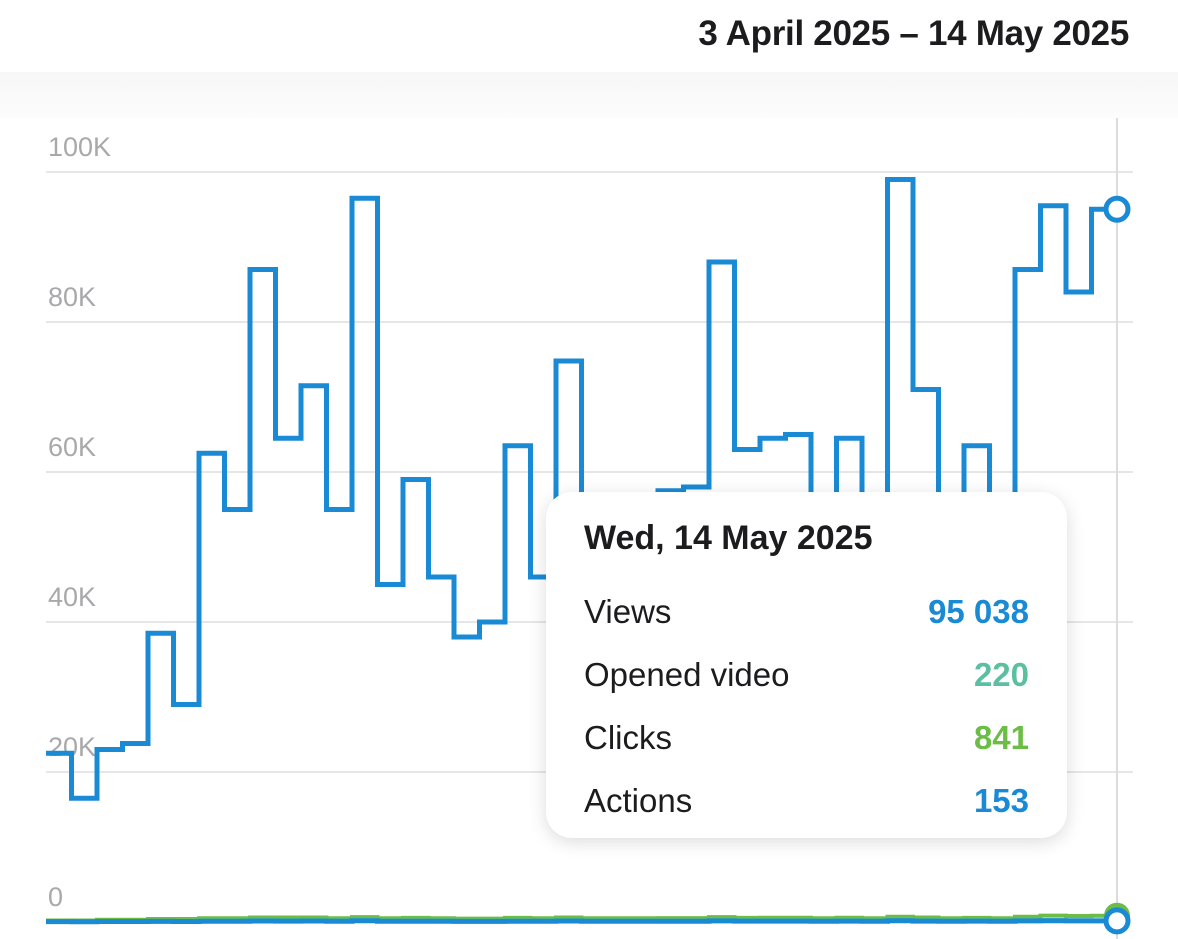 This screenshot has width=1178, height=939. What do you see at coordinates (1117, 565) in the screenshot?
I see `hover-markers` at bounding box center [1117, 565].